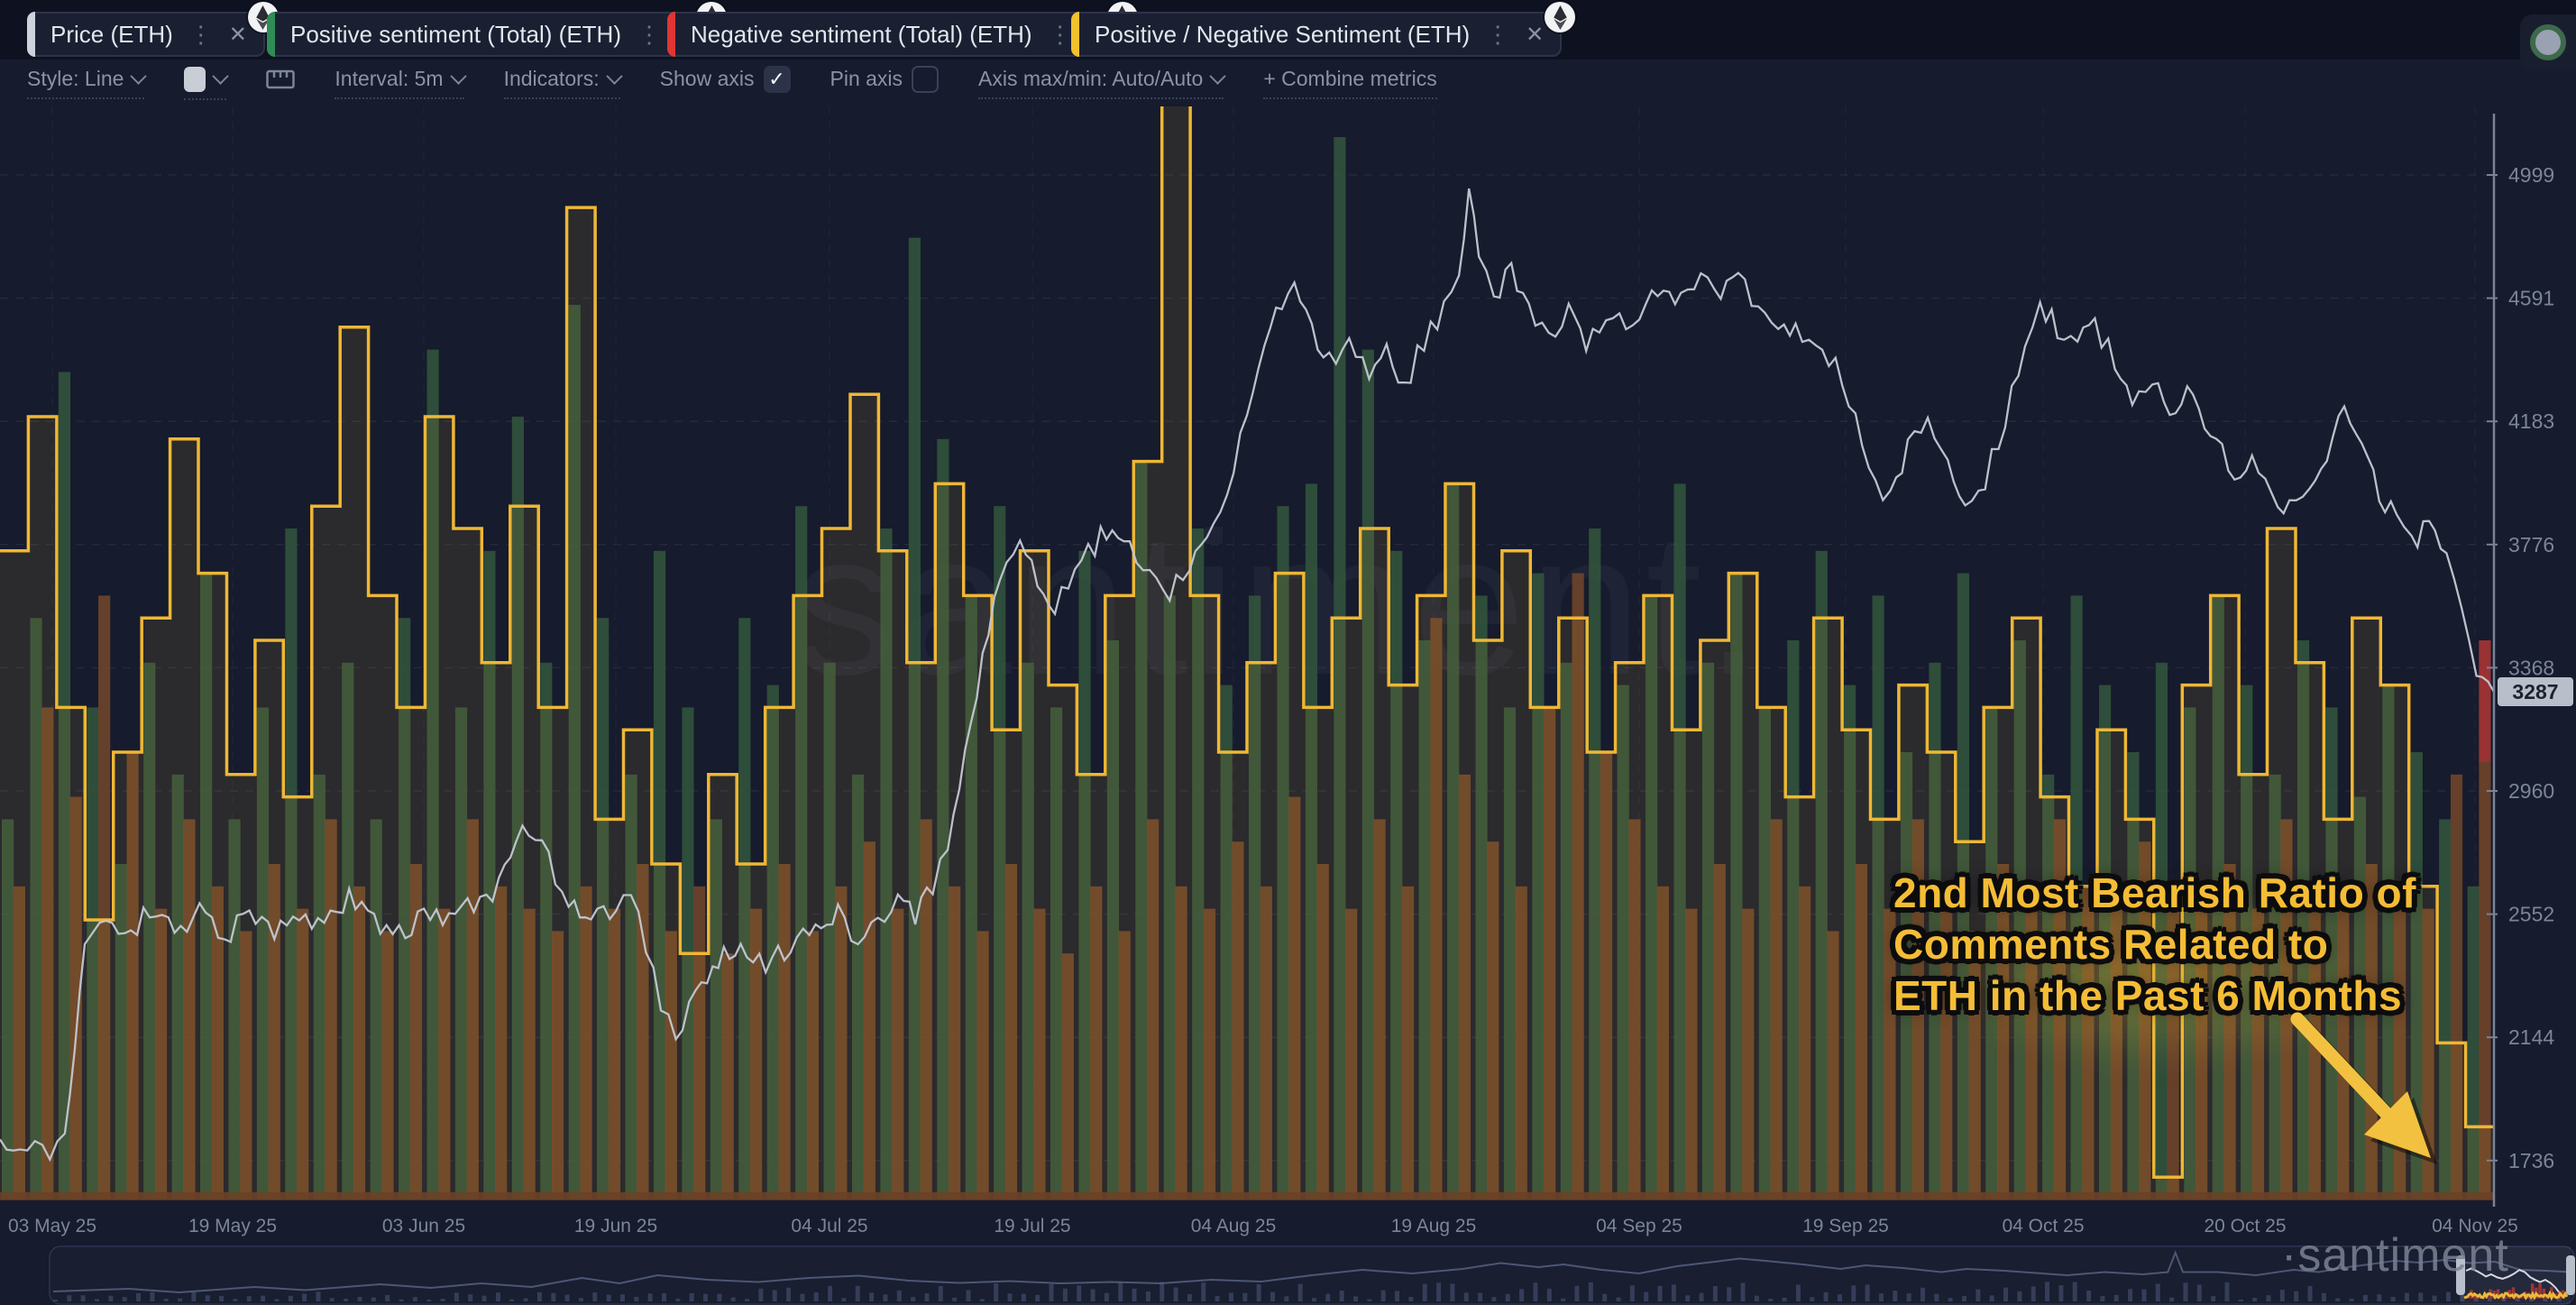 This screenshot has height=1305, width=2576. I want to click on svg-text: 04 Jul 25, so click(829, 1226).